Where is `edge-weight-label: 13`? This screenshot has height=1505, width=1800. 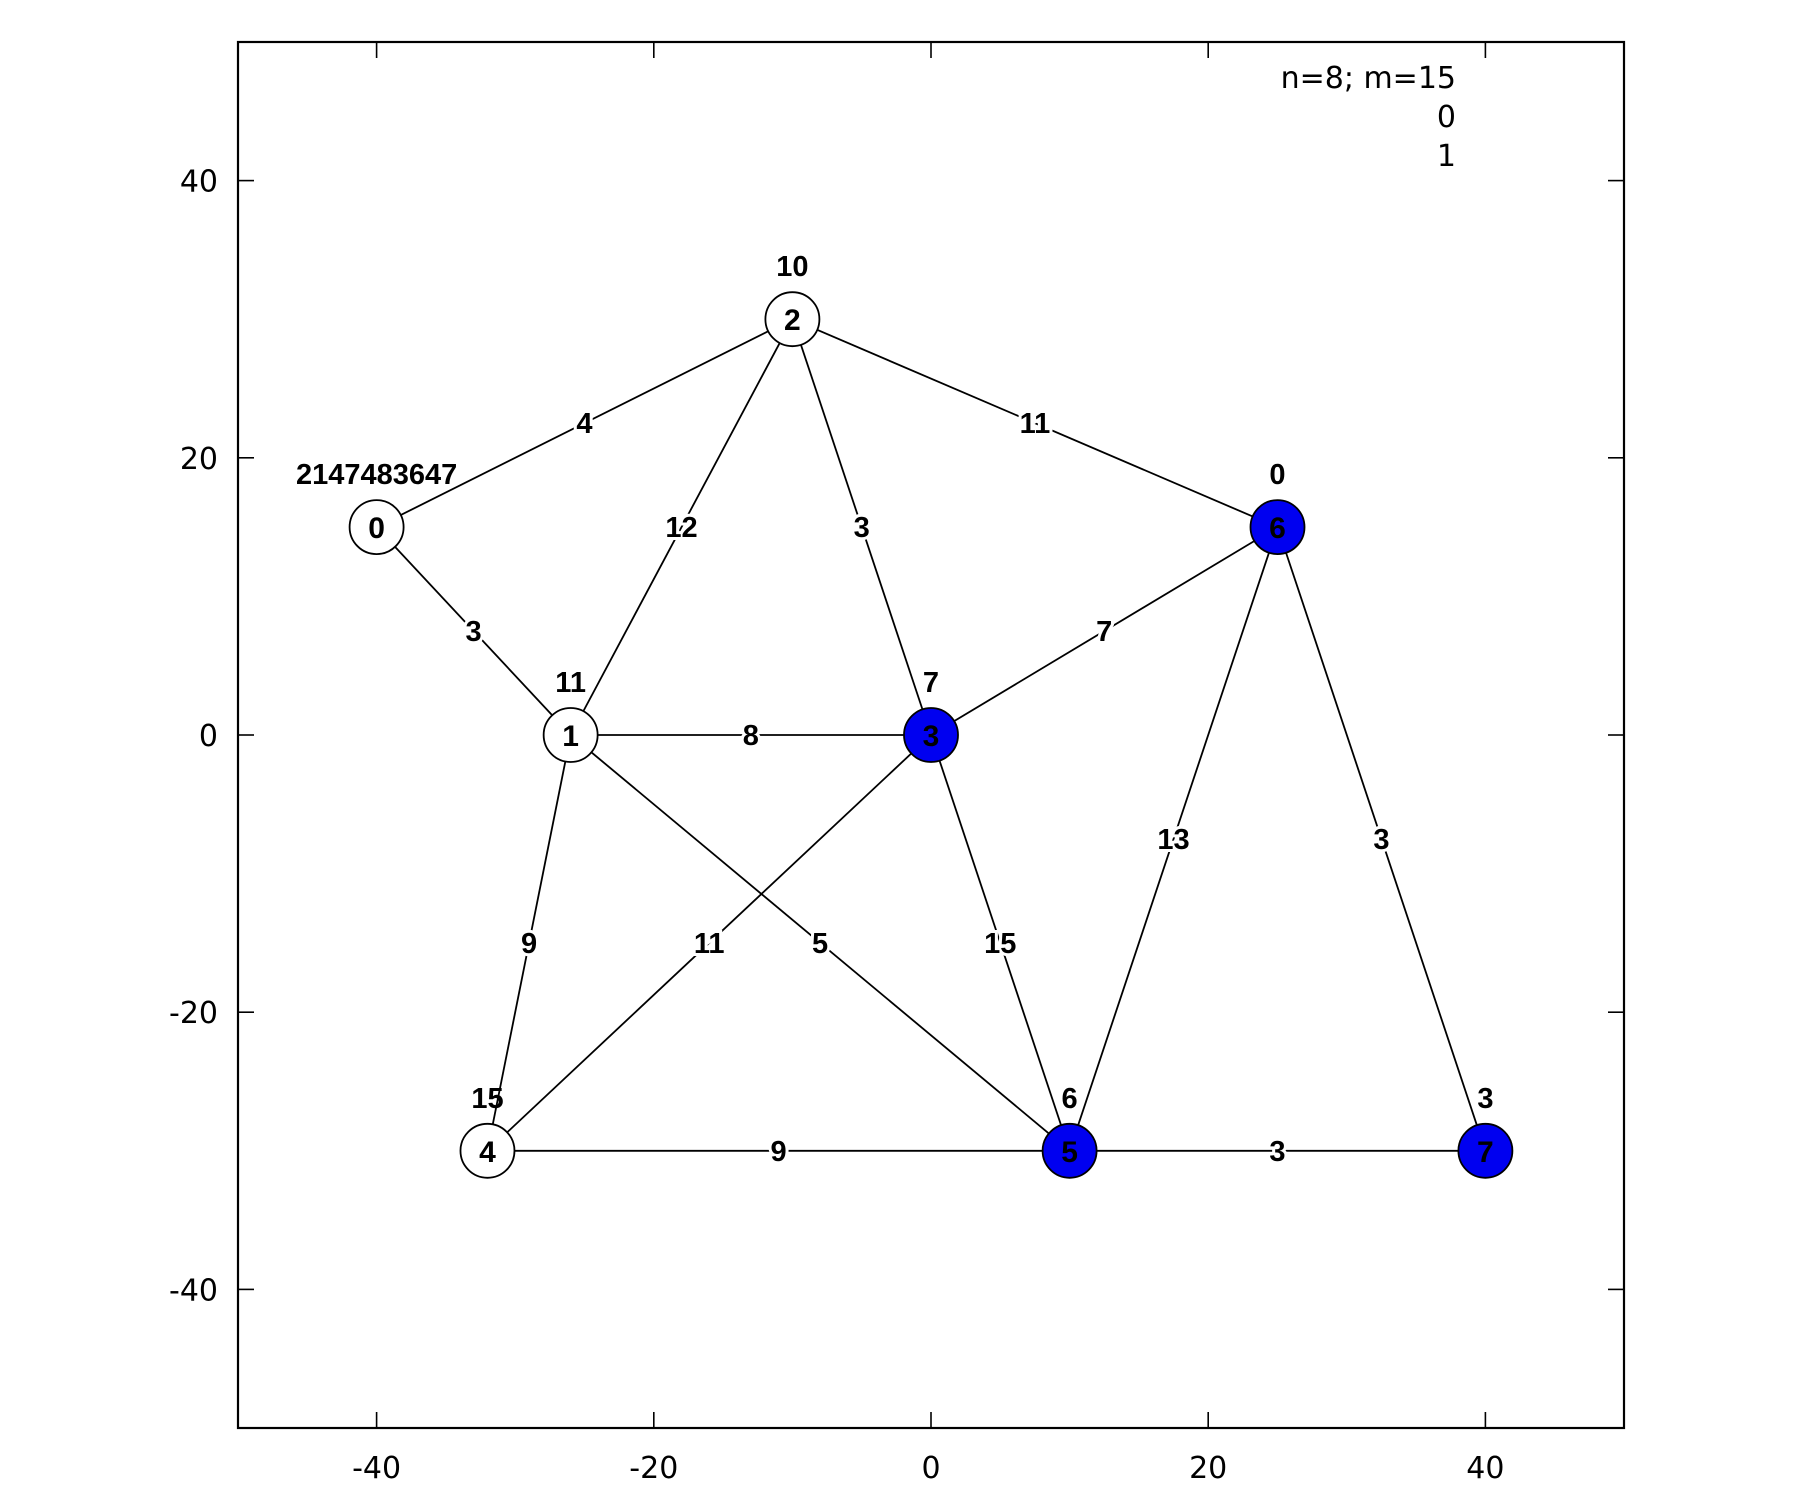 edge-weight-label: 13 is located at coordinates (1173, 840).